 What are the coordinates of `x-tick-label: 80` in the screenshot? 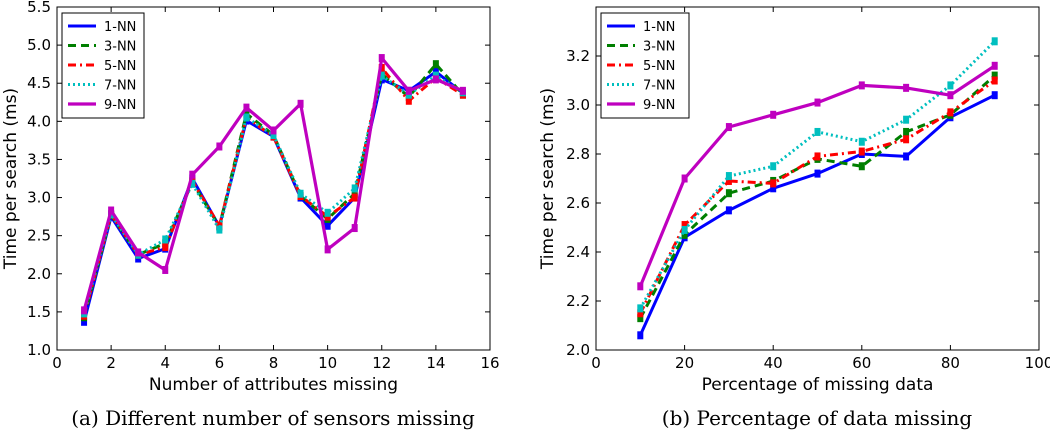 It's located at (950, 363).